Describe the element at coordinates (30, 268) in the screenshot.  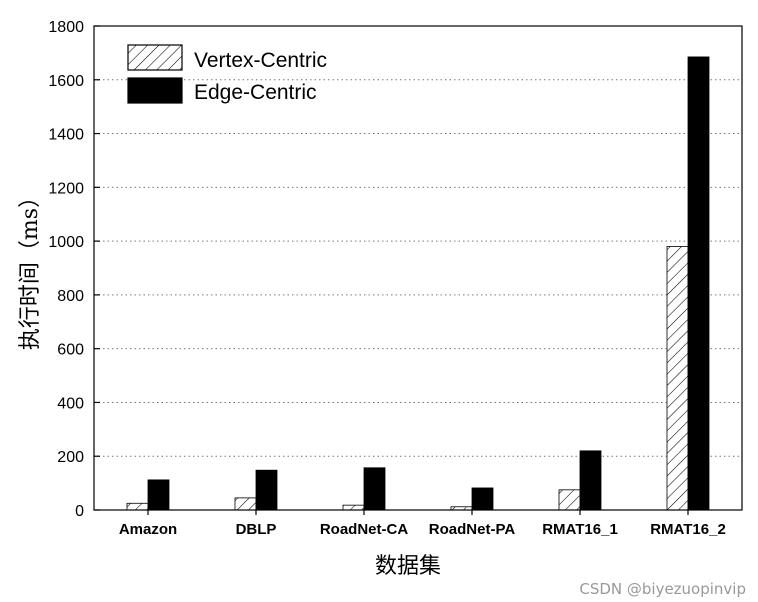
I see `y-axis-title: 执行时间（ms）` at that location.